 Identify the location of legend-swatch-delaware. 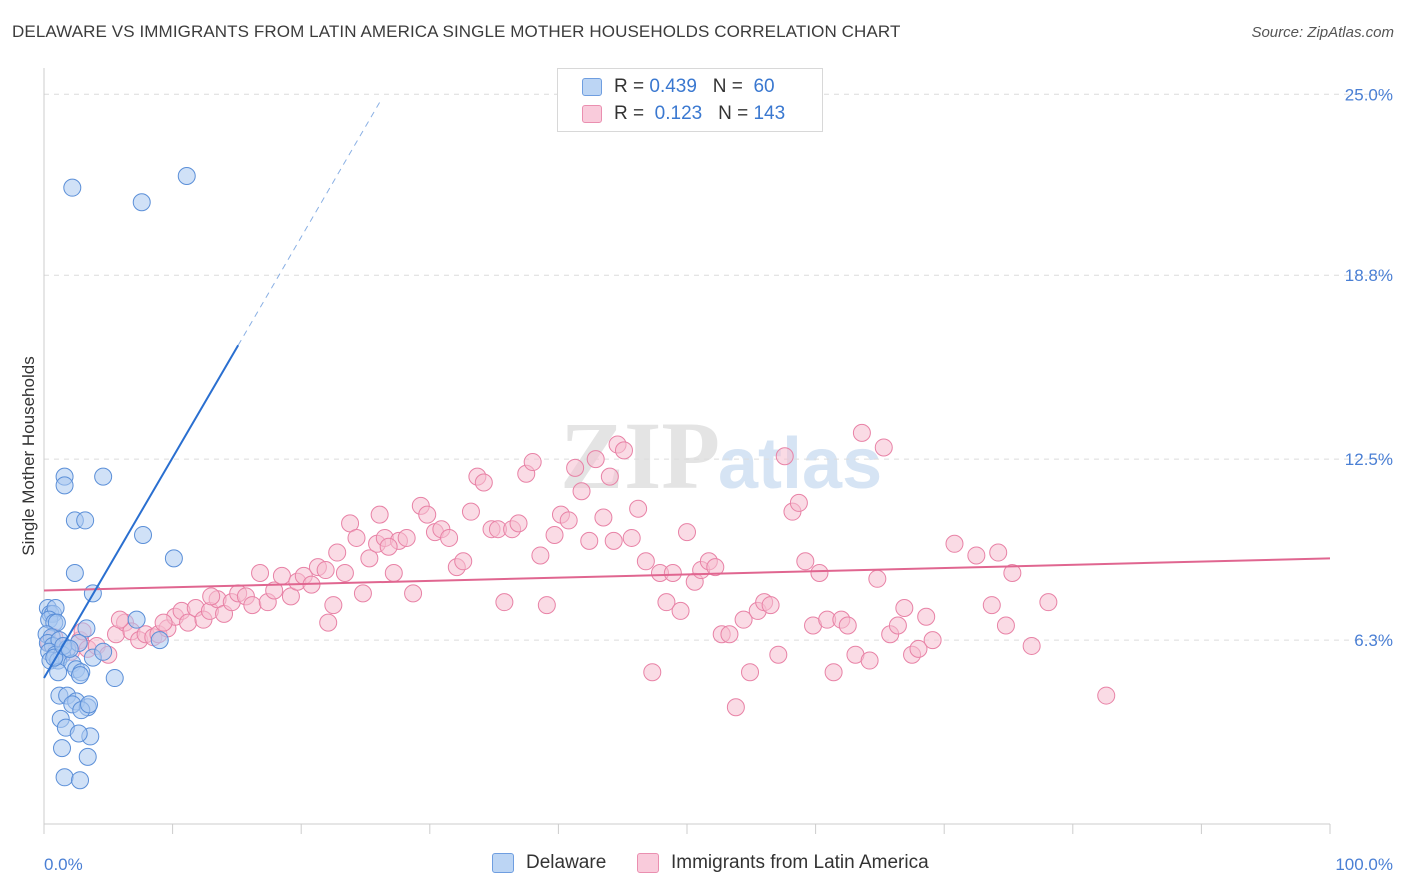
(592, 87).